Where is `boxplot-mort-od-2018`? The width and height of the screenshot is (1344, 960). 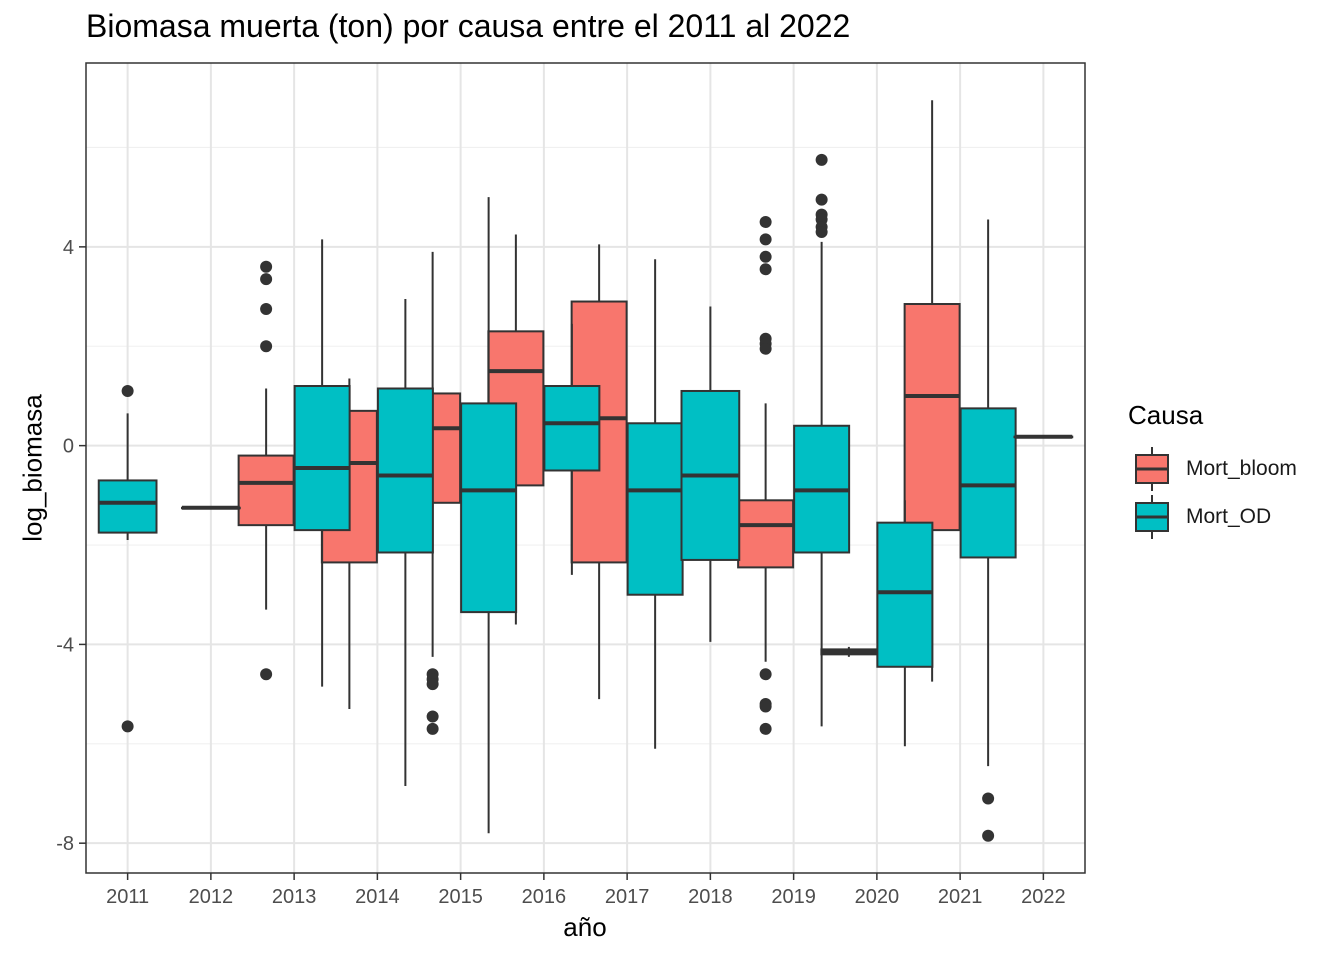 boxplot-mort-od-2018 is located at coordinates (710, 474).